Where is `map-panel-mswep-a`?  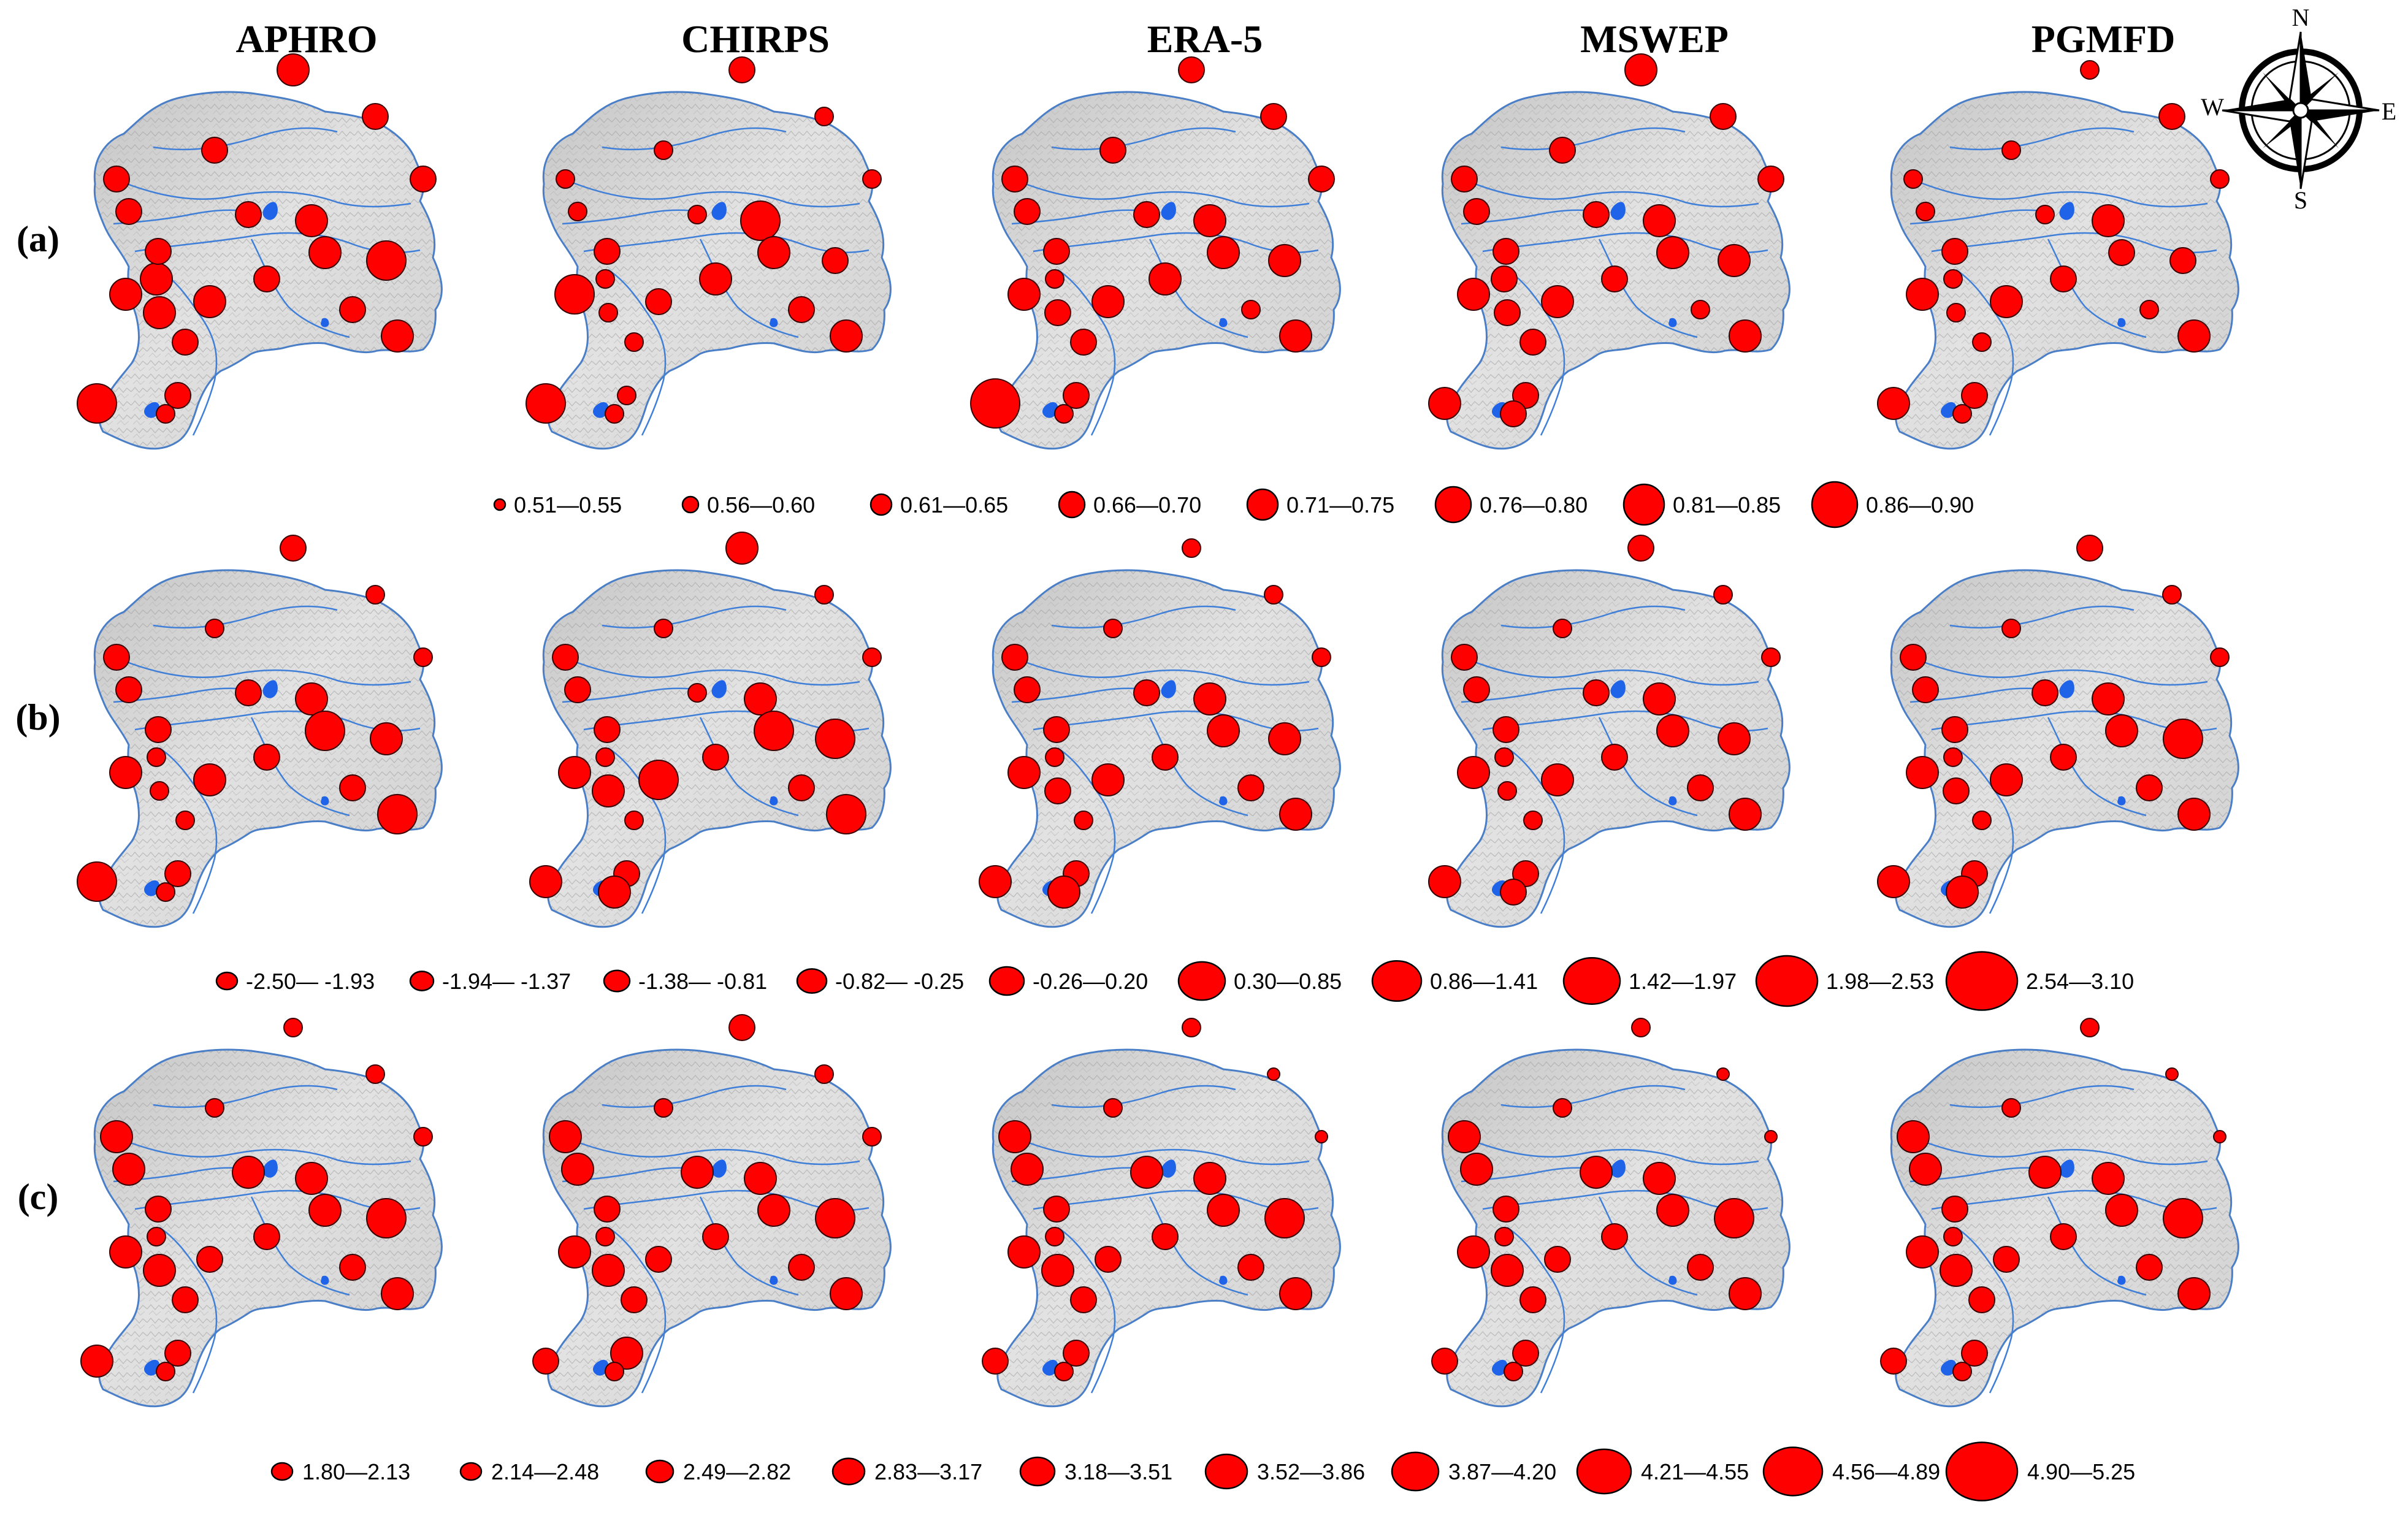
map-panel-mswep-a is located at coordinates (1609, 251).